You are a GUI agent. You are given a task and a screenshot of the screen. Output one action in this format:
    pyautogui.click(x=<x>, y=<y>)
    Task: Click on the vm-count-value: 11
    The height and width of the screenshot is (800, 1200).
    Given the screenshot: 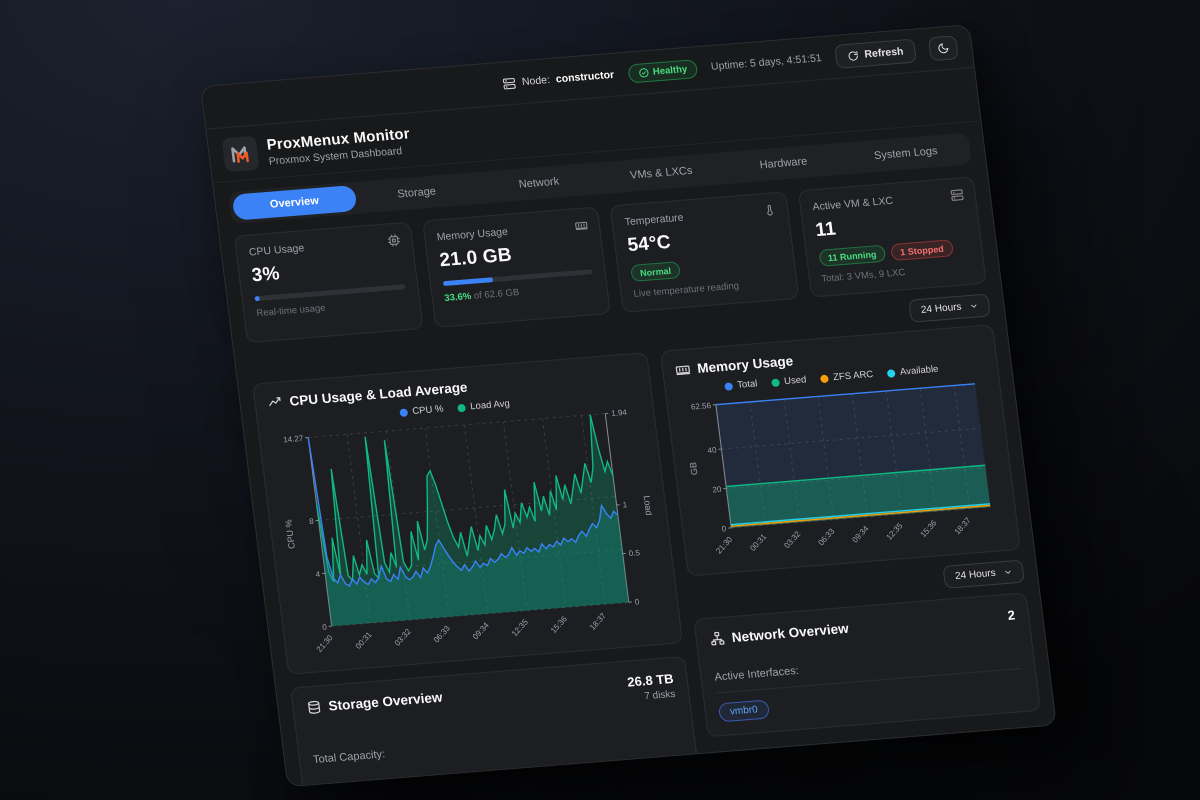 What is the action you would take?
    pyautogui.click(x=826, y=230)
    